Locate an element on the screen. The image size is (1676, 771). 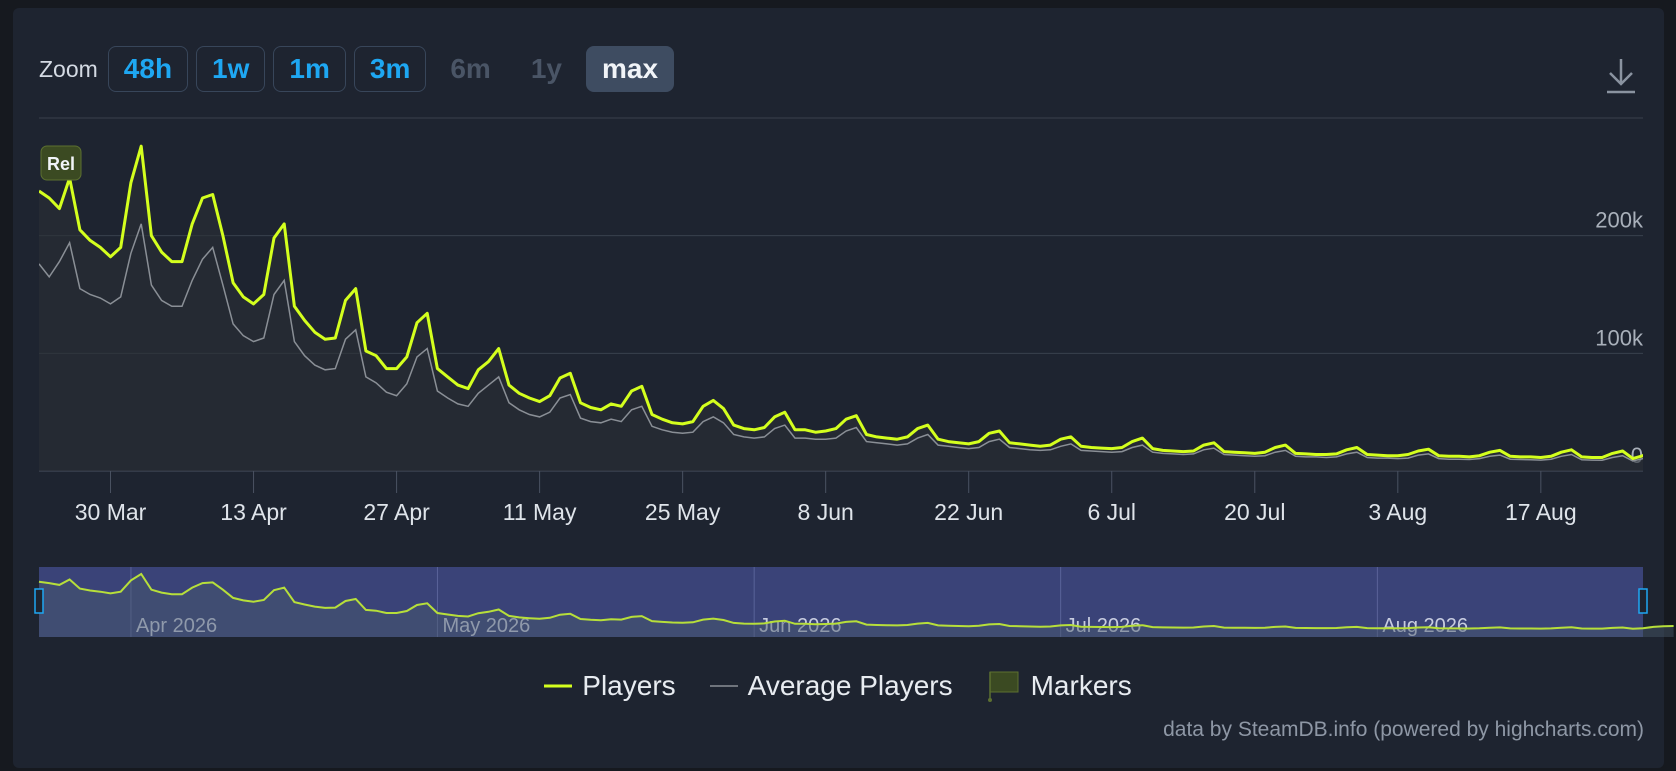
x-tick-label: 3 Aug is located at coordinates (1397, 512).